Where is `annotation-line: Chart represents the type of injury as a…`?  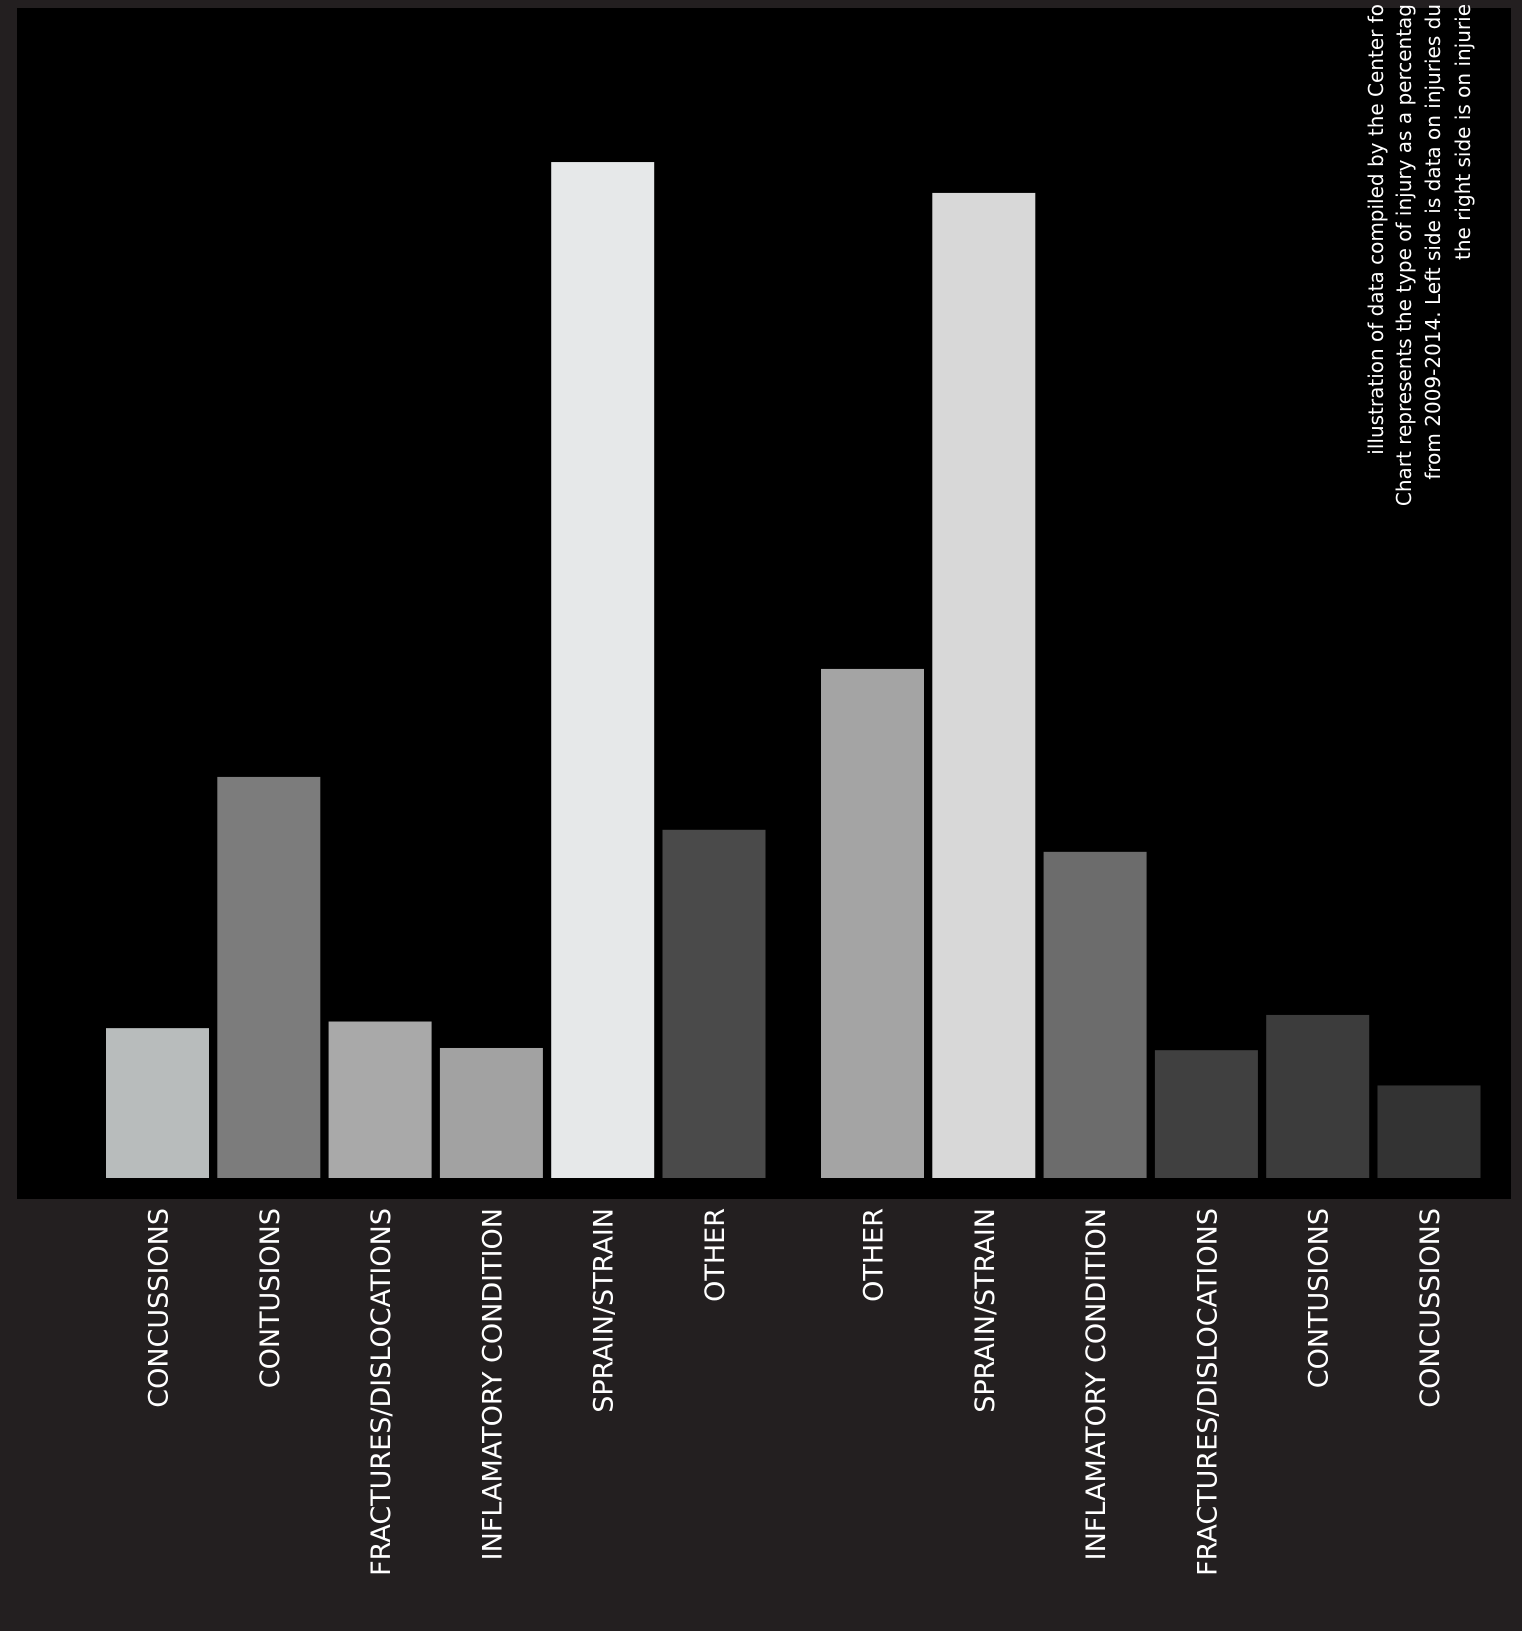
annotation-line: Chart represents the type of injury as a… is located at coordinates (1404, 255).